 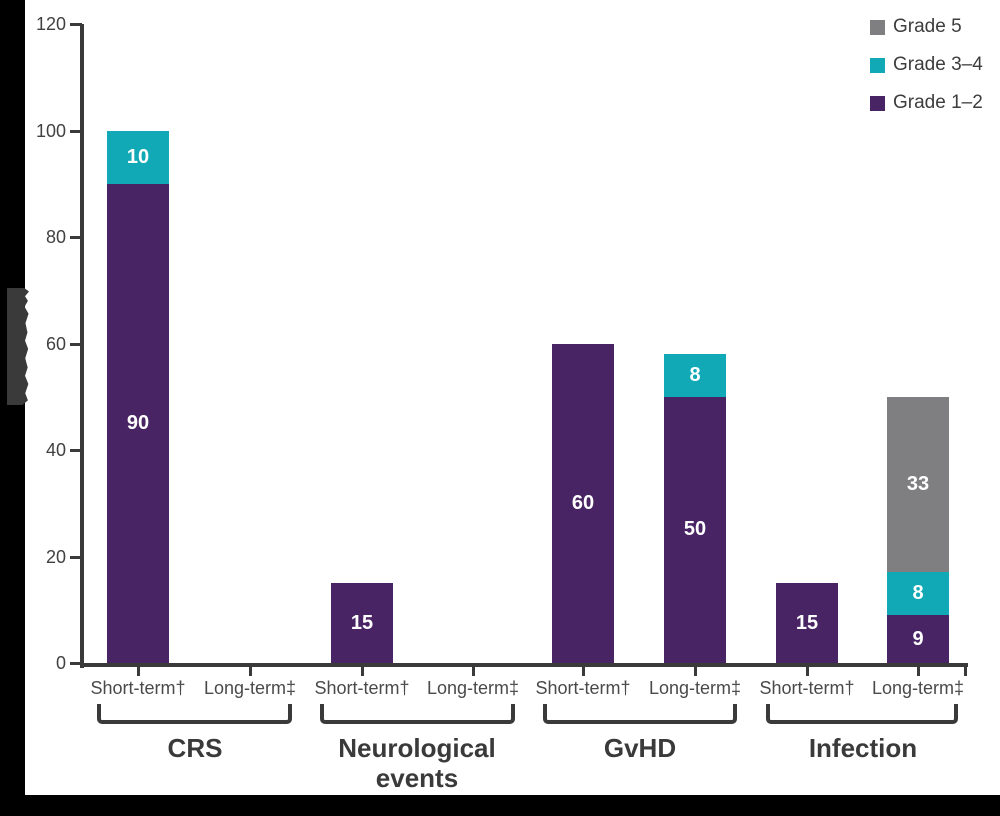 What do you see at coordinates (640, 748) in the screenshot?
I see `group-label-gvhd: GvHD` at bounding box center [640, 748].